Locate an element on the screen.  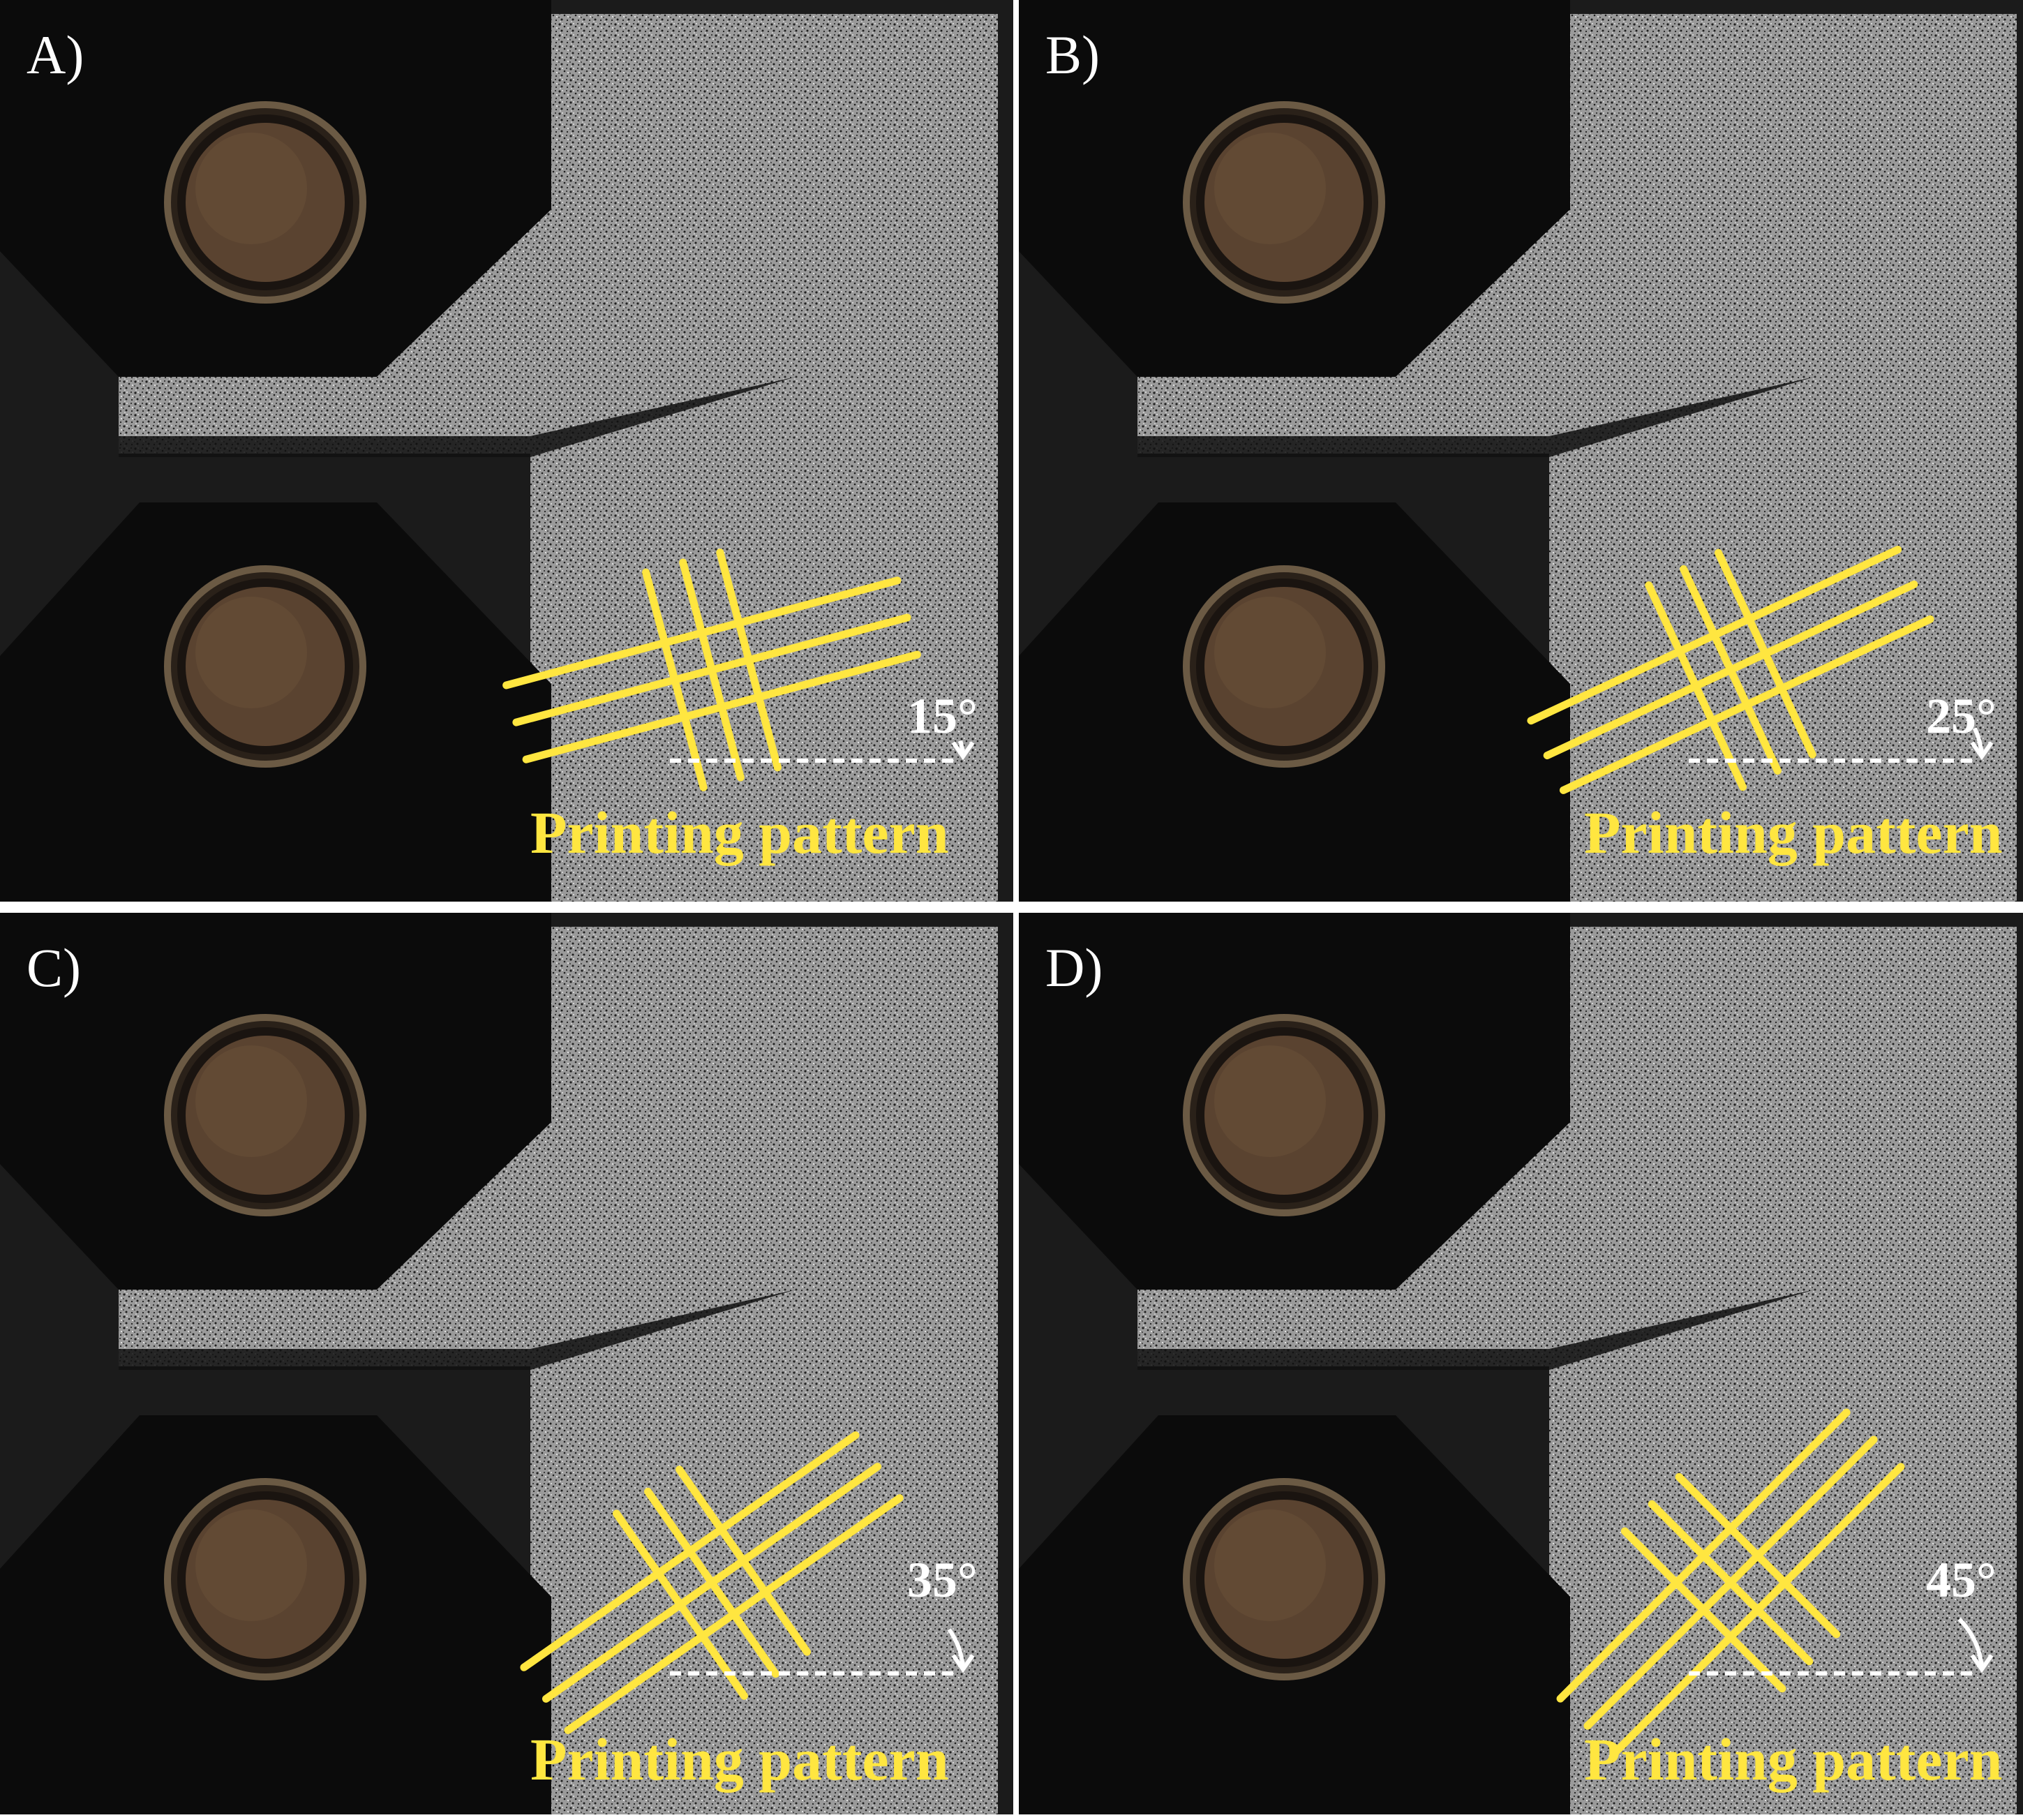
angle-label: 25° is located at coordinates (1961, 716).